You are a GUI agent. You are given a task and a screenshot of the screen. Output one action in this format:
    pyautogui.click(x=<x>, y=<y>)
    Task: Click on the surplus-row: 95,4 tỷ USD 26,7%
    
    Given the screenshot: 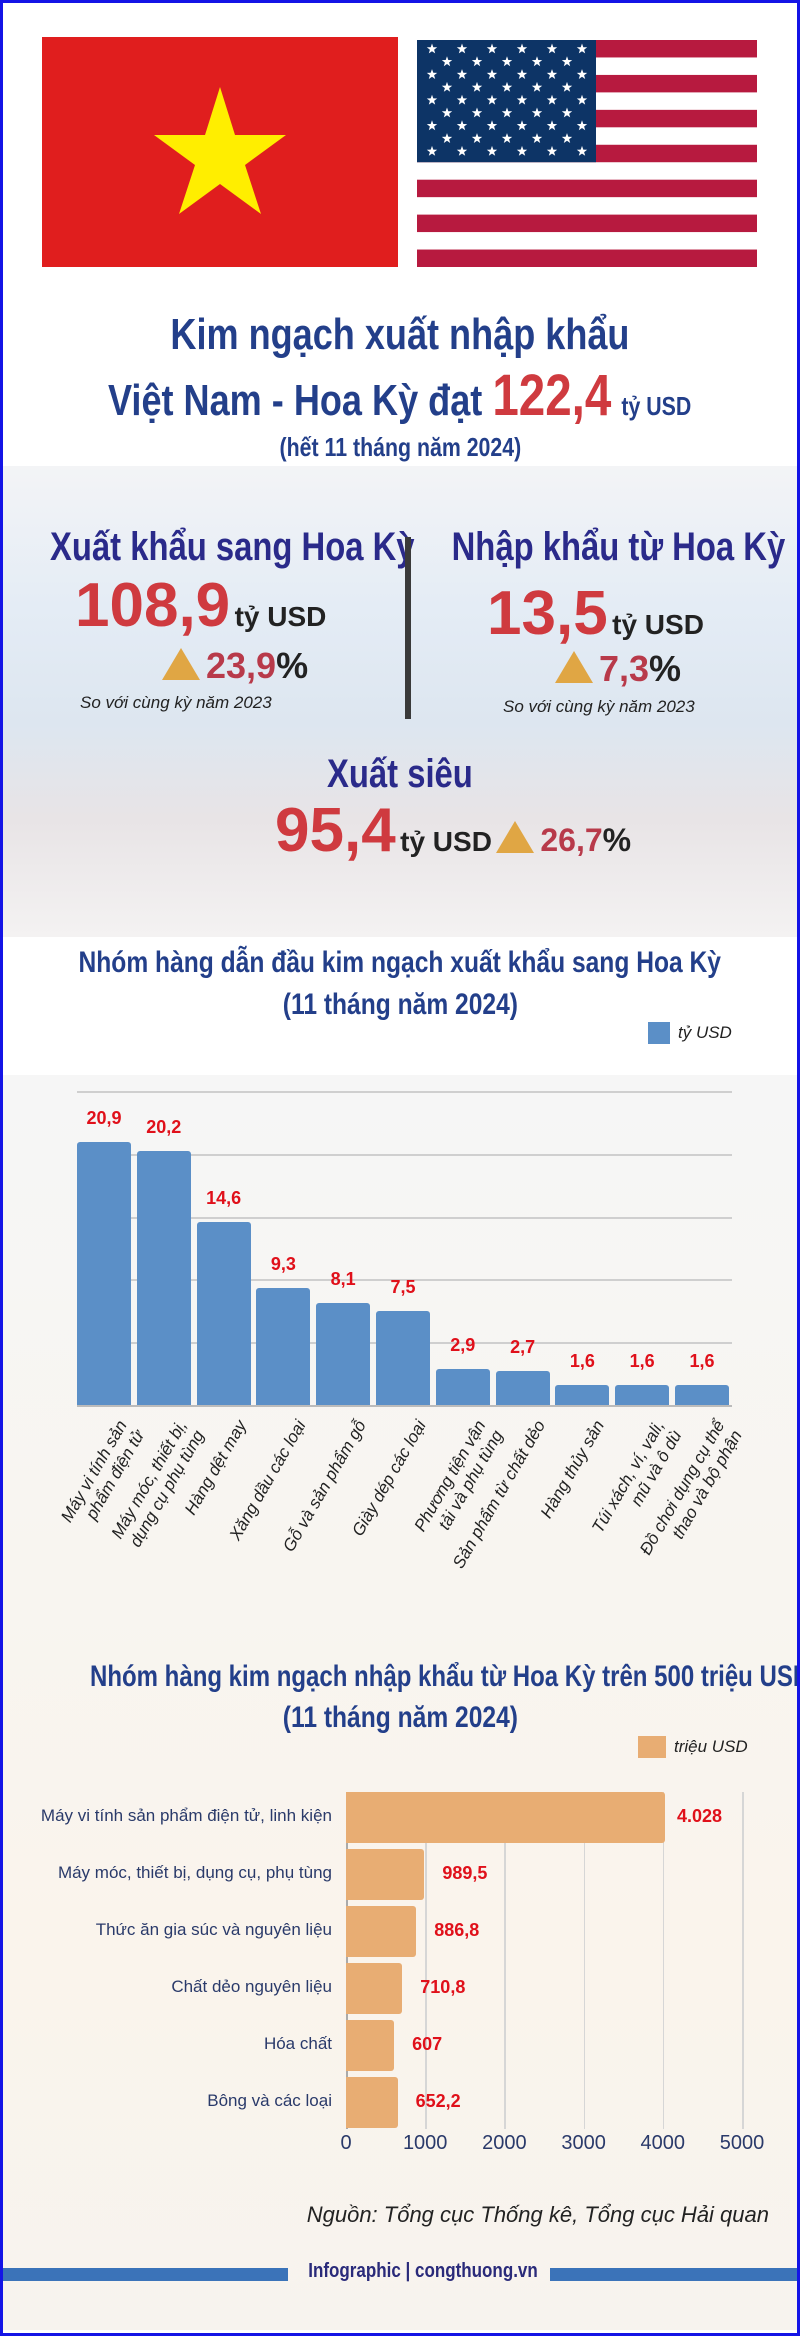 What is the action you would take?
    pyautogui.click(x=453, y=830)
    